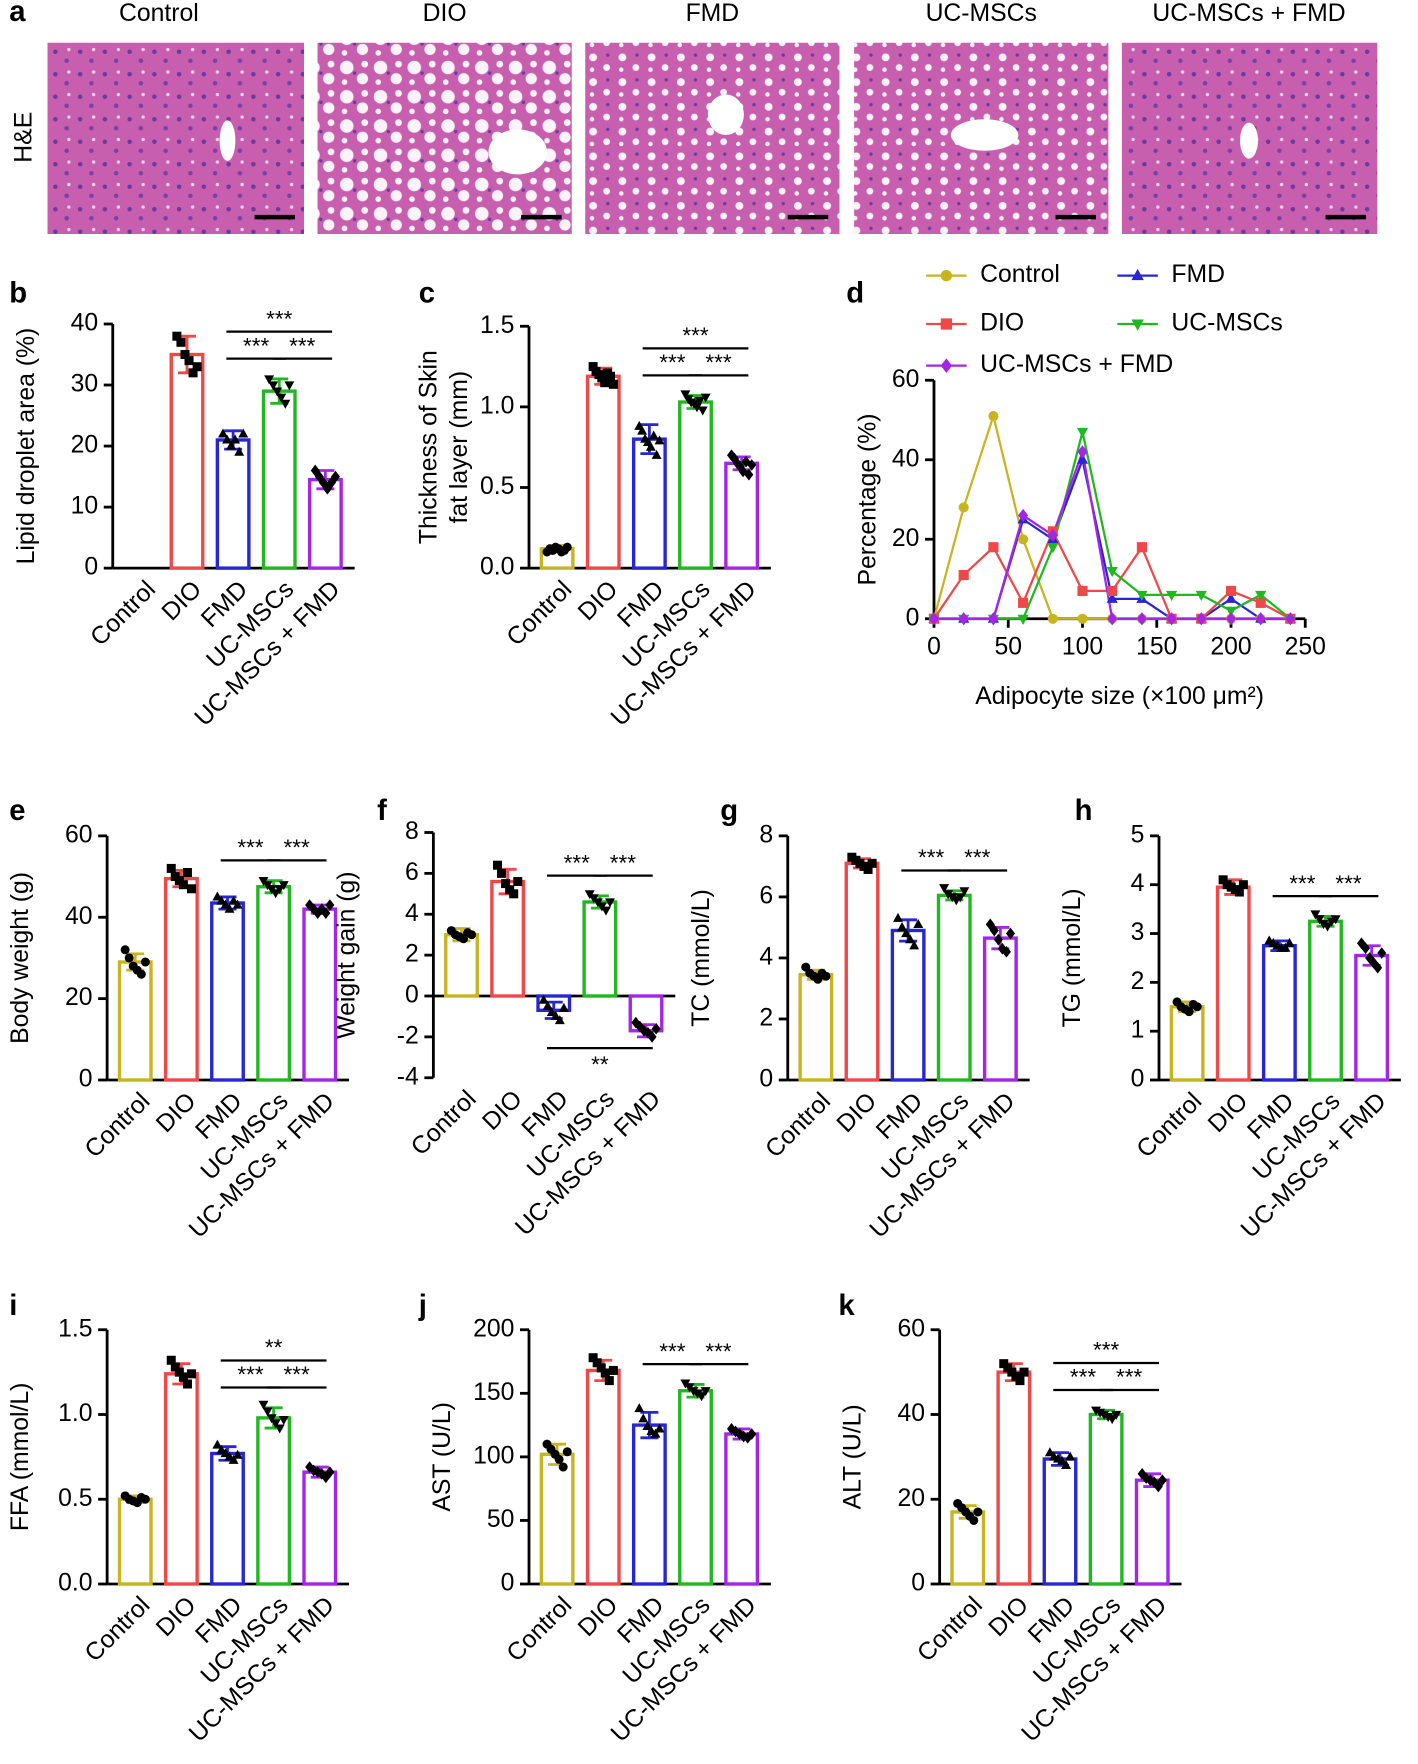 The image size is (1418, 1764). I want to click on micrograph, so click(712, 138).